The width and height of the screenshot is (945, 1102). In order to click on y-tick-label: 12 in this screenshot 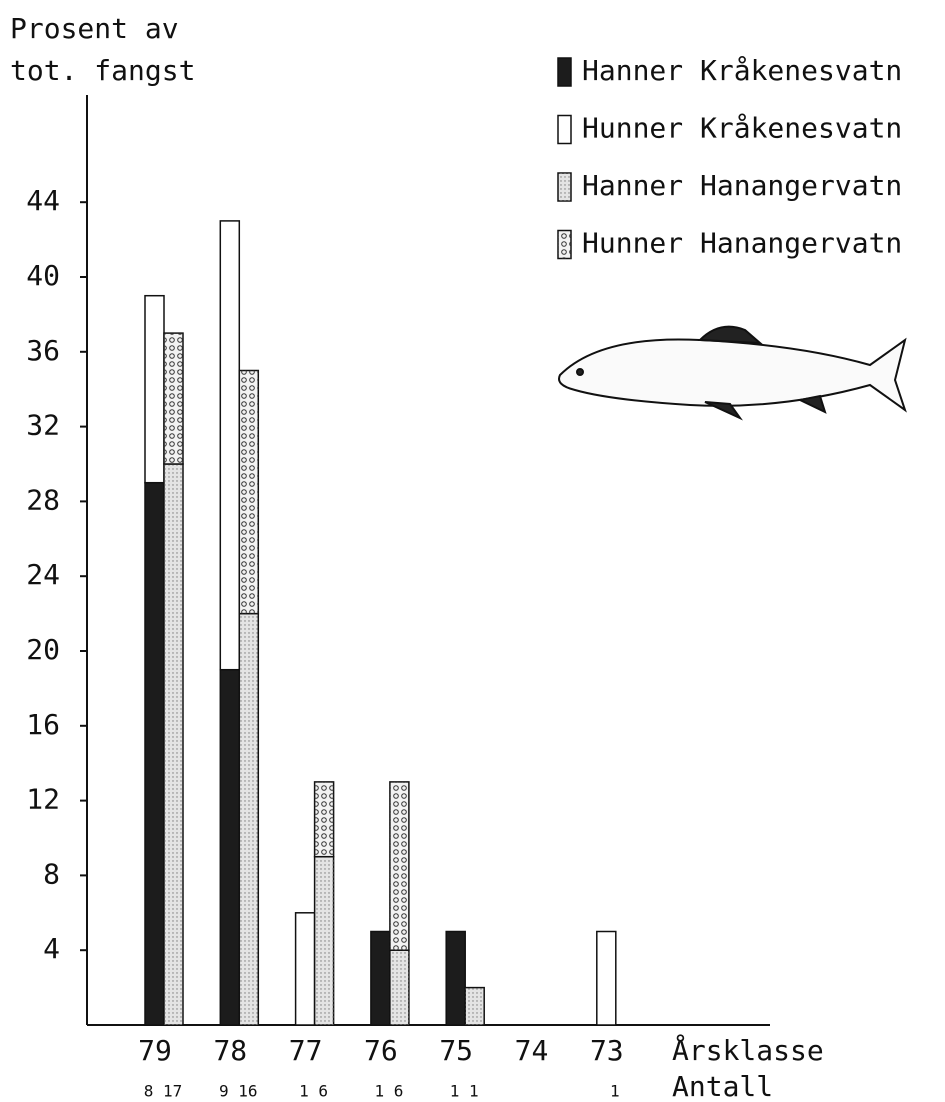, I will do `click(43, 799)`.